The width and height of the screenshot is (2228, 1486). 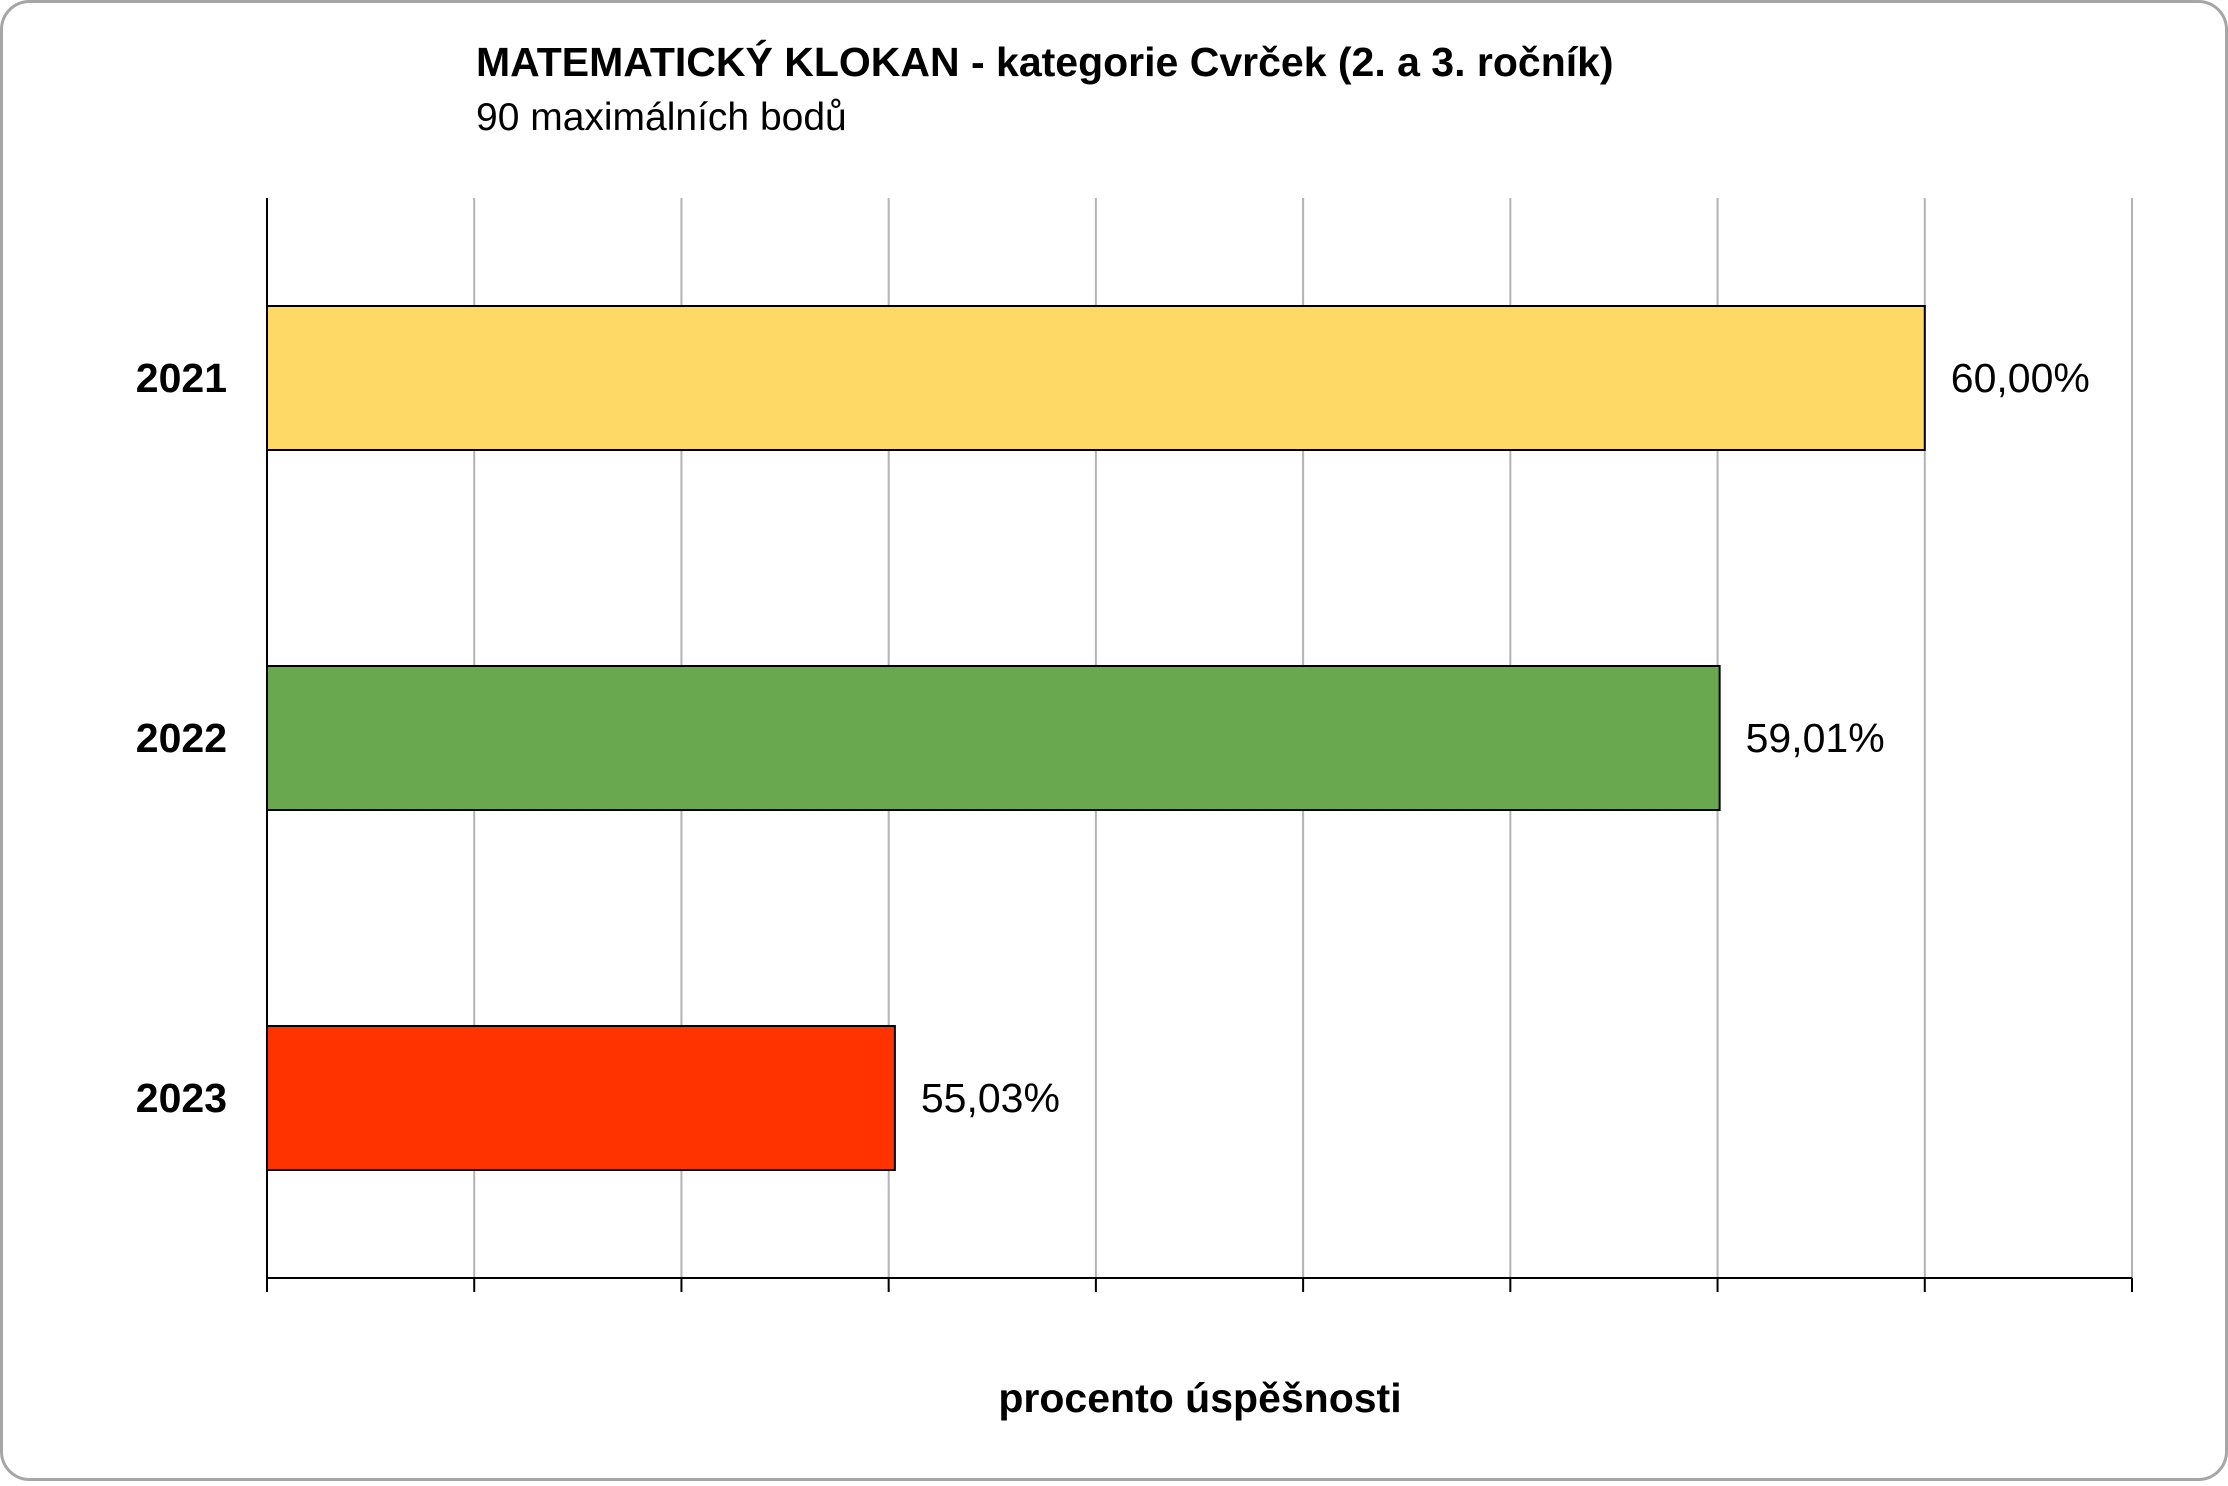 What do you see at coordinates (181, 1098) in the screenshot?
I see `y-tick-label: 2023` at bounding box center [181, 1098].